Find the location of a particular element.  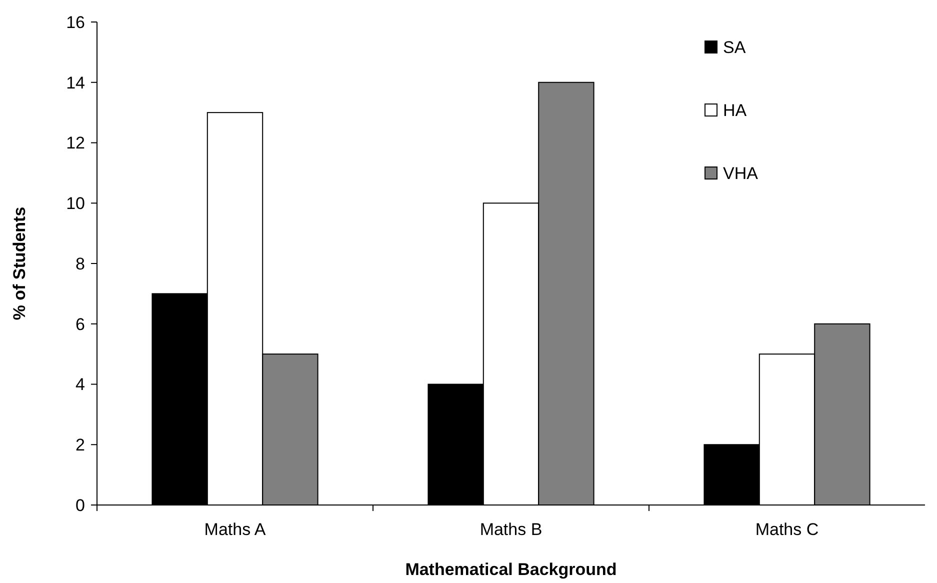

y-tick-label: 12 is located at coordinates (75, 143).